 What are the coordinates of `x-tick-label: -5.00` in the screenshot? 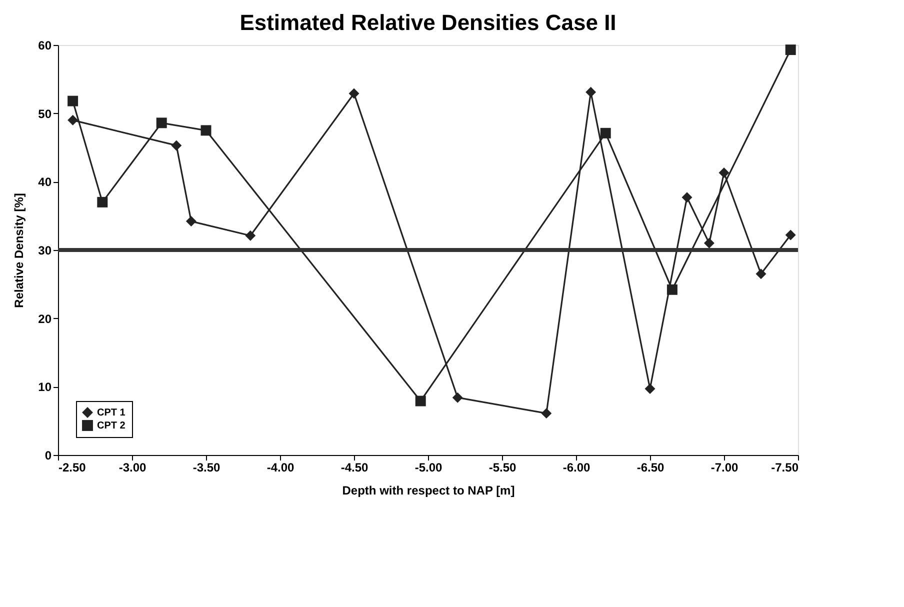 It's located at (428, 467).